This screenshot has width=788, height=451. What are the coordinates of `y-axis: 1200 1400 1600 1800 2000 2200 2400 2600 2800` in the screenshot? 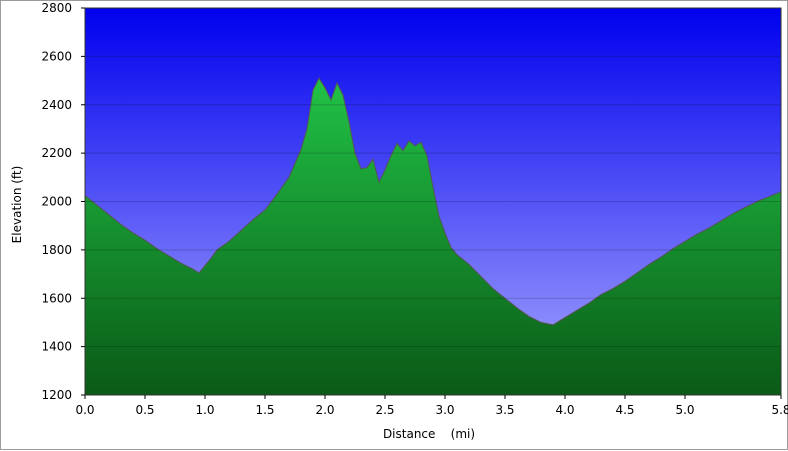 It's located at (63, 201).